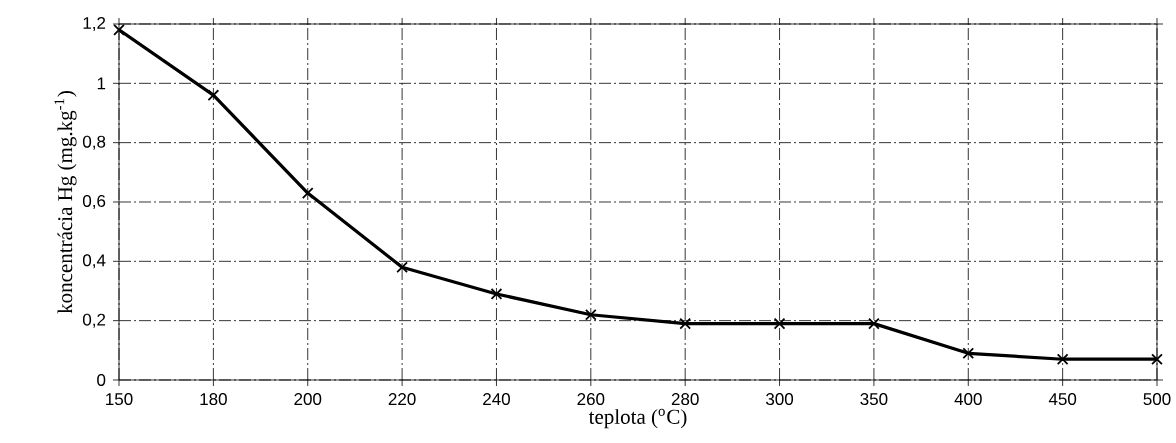 The width and height of the screenshot is (1176, 443). What do you see at coordinates (101, 379) in the screenshot?
I see `y-tick-label: 0` at bounding box center [101, 379].